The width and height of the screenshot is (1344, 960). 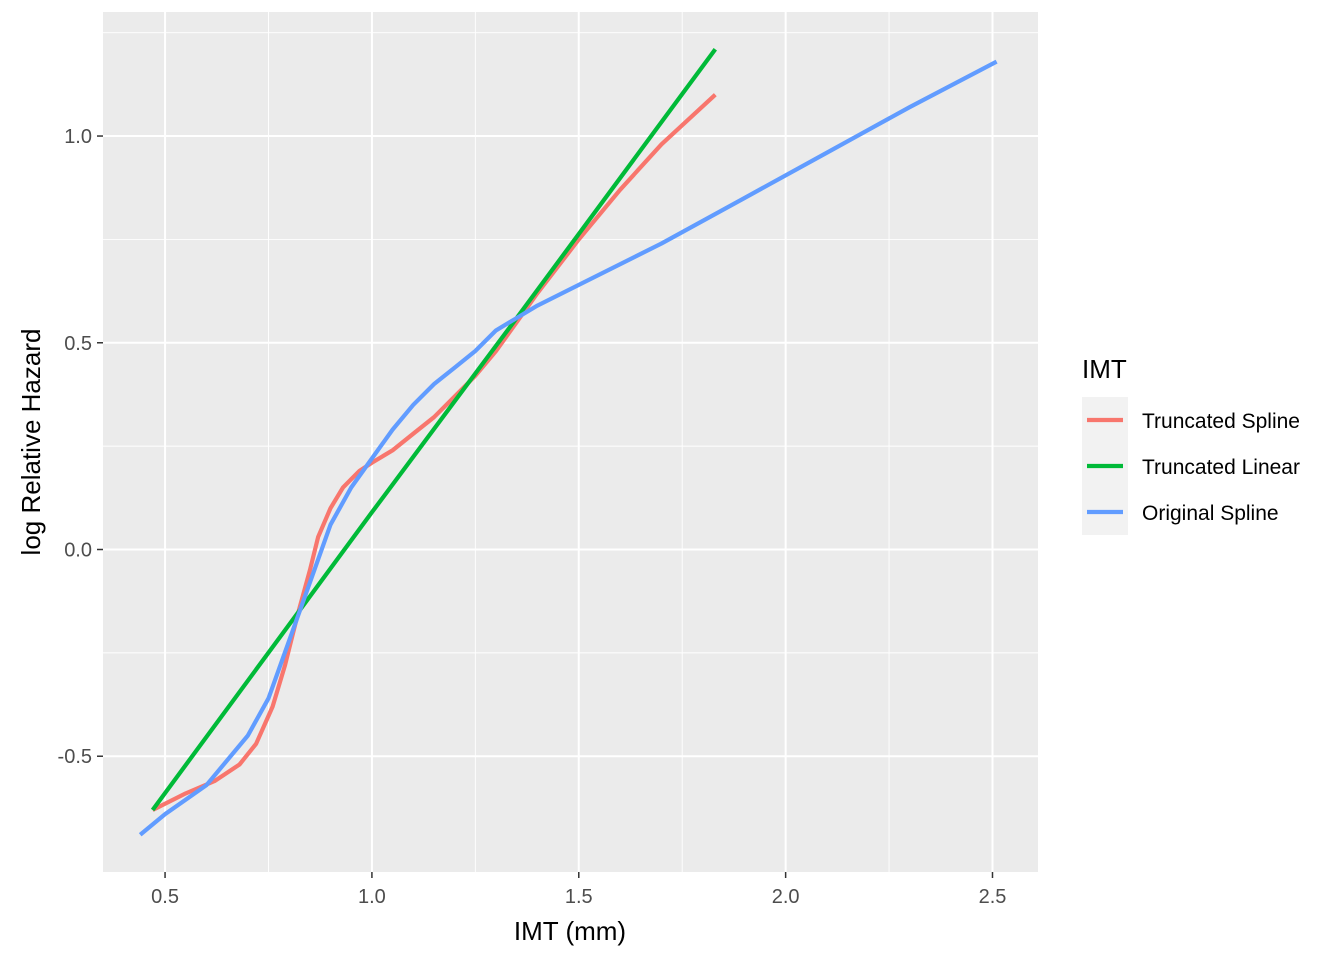 What do you see at coordinates (80, 447) in the screenshot?
I see `y-axis-ticks: -0.5 0.0 0.5 1.0` at bounding box center [80, 447].